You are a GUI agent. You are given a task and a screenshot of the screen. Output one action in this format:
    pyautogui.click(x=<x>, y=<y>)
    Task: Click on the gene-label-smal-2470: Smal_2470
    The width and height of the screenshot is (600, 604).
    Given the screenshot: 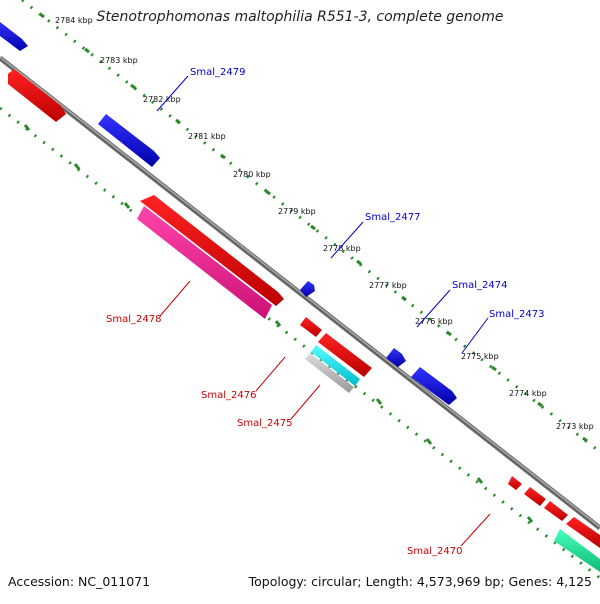 What is the action you would take?
    pyautogui.click(x=434, y=551)
    